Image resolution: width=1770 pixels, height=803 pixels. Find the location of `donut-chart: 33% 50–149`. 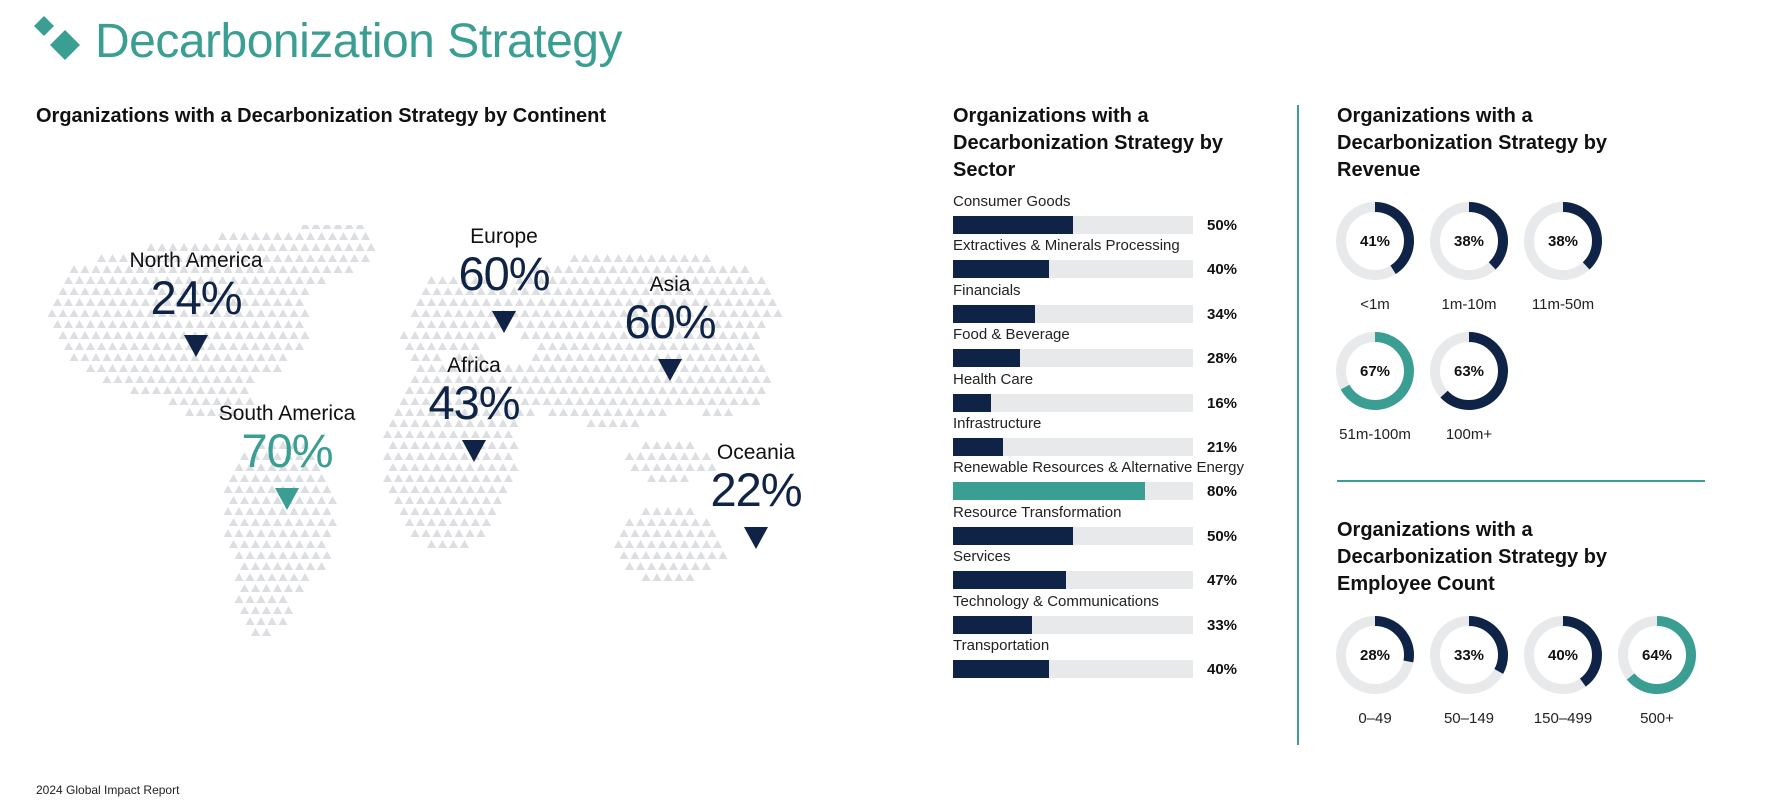

donut-chart: 33% 50–149 is located at coordinates (1469, 668).